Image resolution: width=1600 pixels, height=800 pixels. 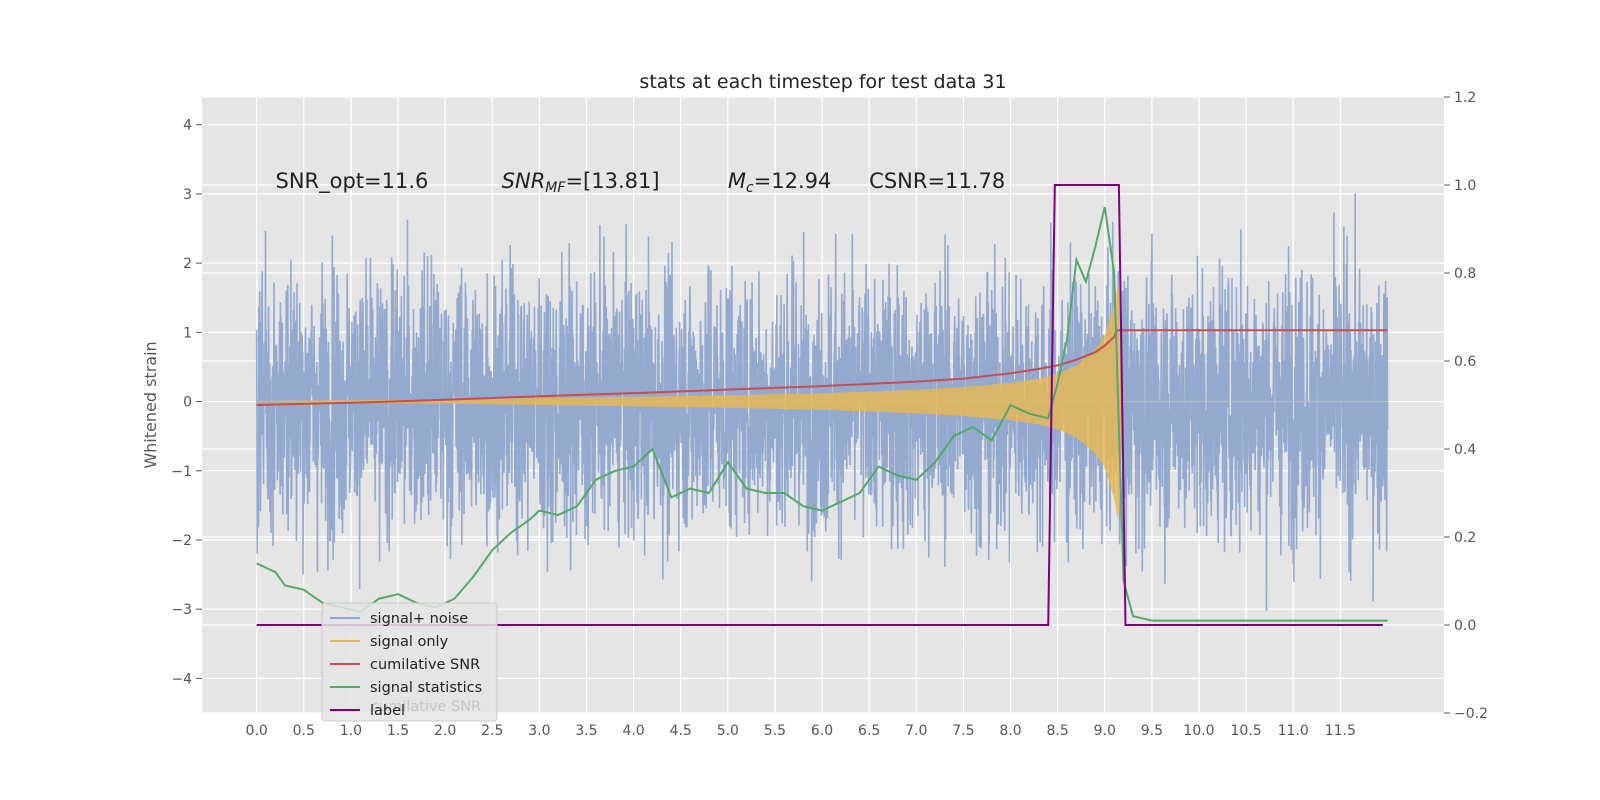 What do you see at coordinates (409, 642) in the screenshot?
I see `legend-label: signal only` at bounding box center [409, 642].